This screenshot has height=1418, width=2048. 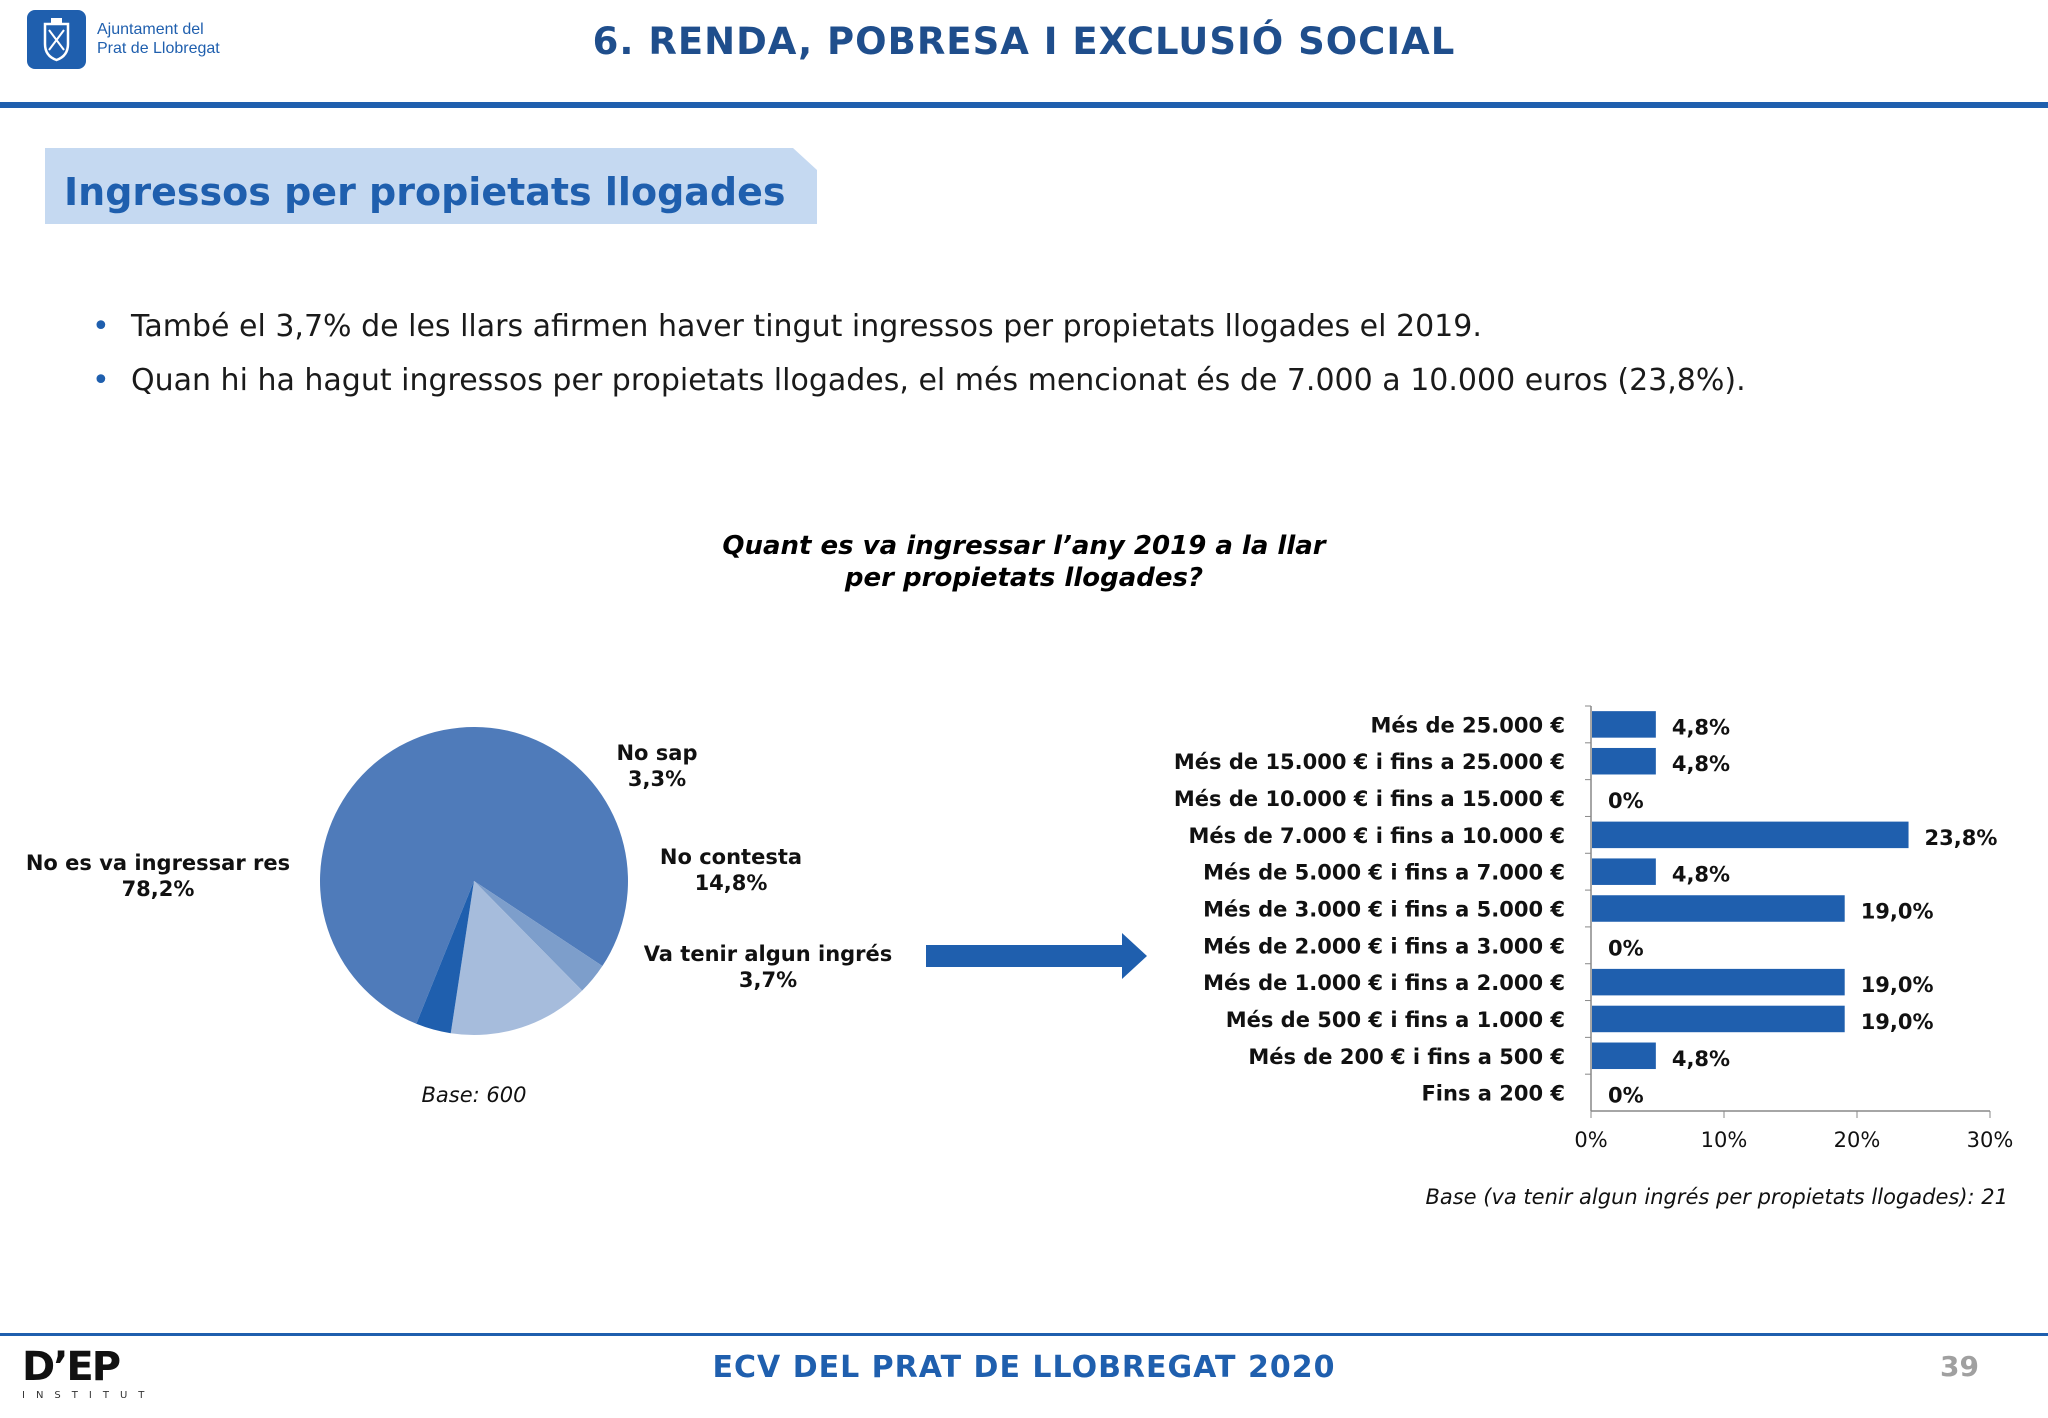 I want to click on category-label: Més de 1.000 € i fins a 2.000 €, so click(x=1384, y=983).